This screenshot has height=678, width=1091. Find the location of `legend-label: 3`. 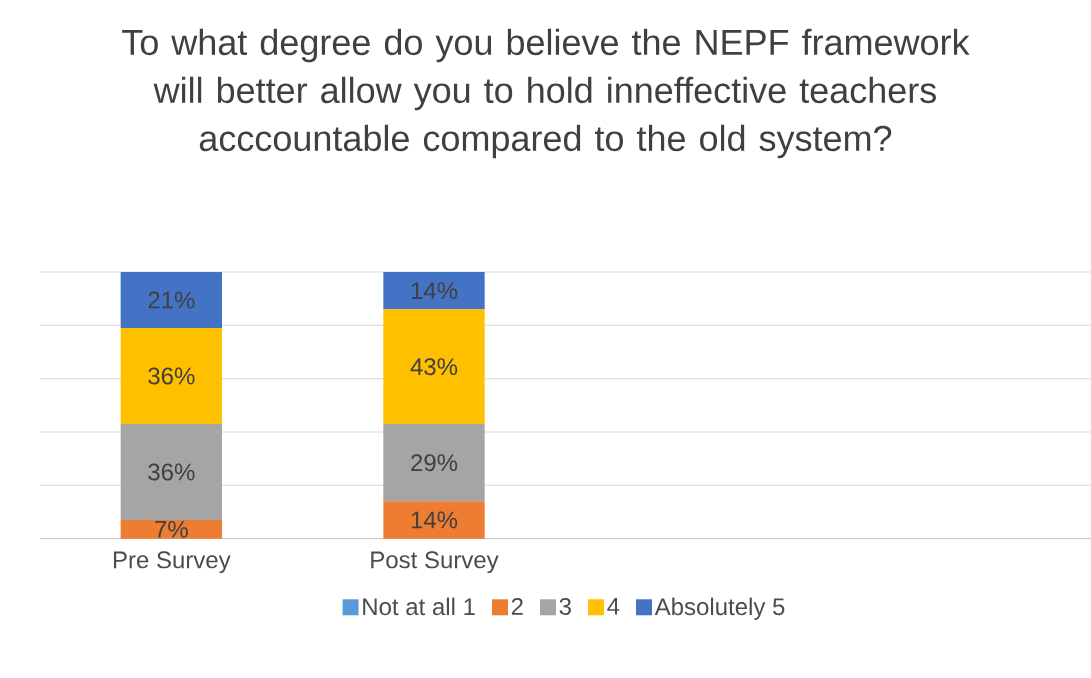

legend-label: 3 is located at coordinates (565, 606).